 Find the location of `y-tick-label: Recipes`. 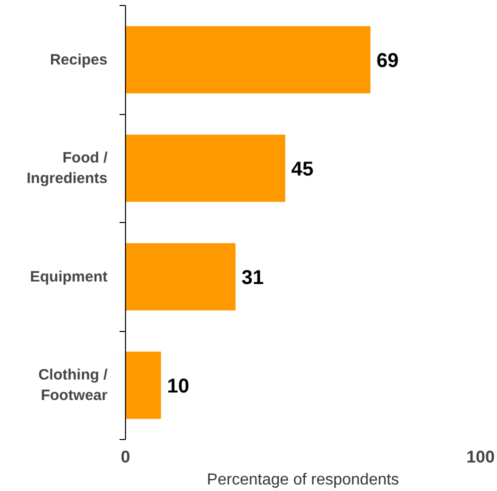

y-tick-label: Recipes is located at coordinates (79, 59).